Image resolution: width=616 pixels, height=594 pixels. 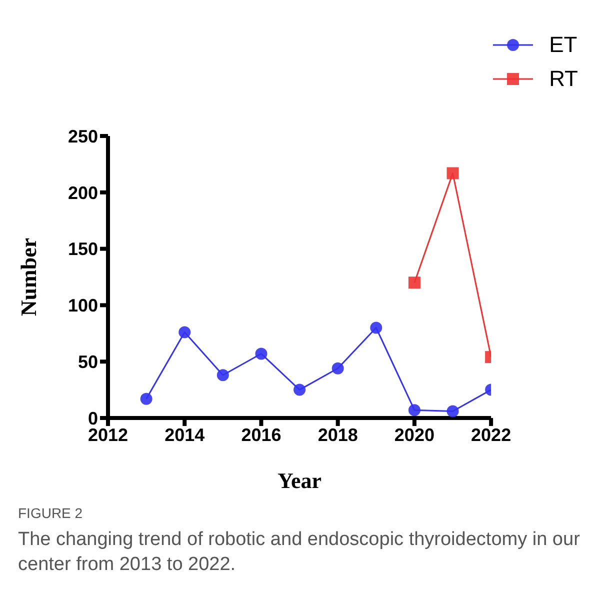 What do you see at coordinates (414, 434) in the screenshot?
I see `x-tick-label: 2020` at bounding box center [414, 434].